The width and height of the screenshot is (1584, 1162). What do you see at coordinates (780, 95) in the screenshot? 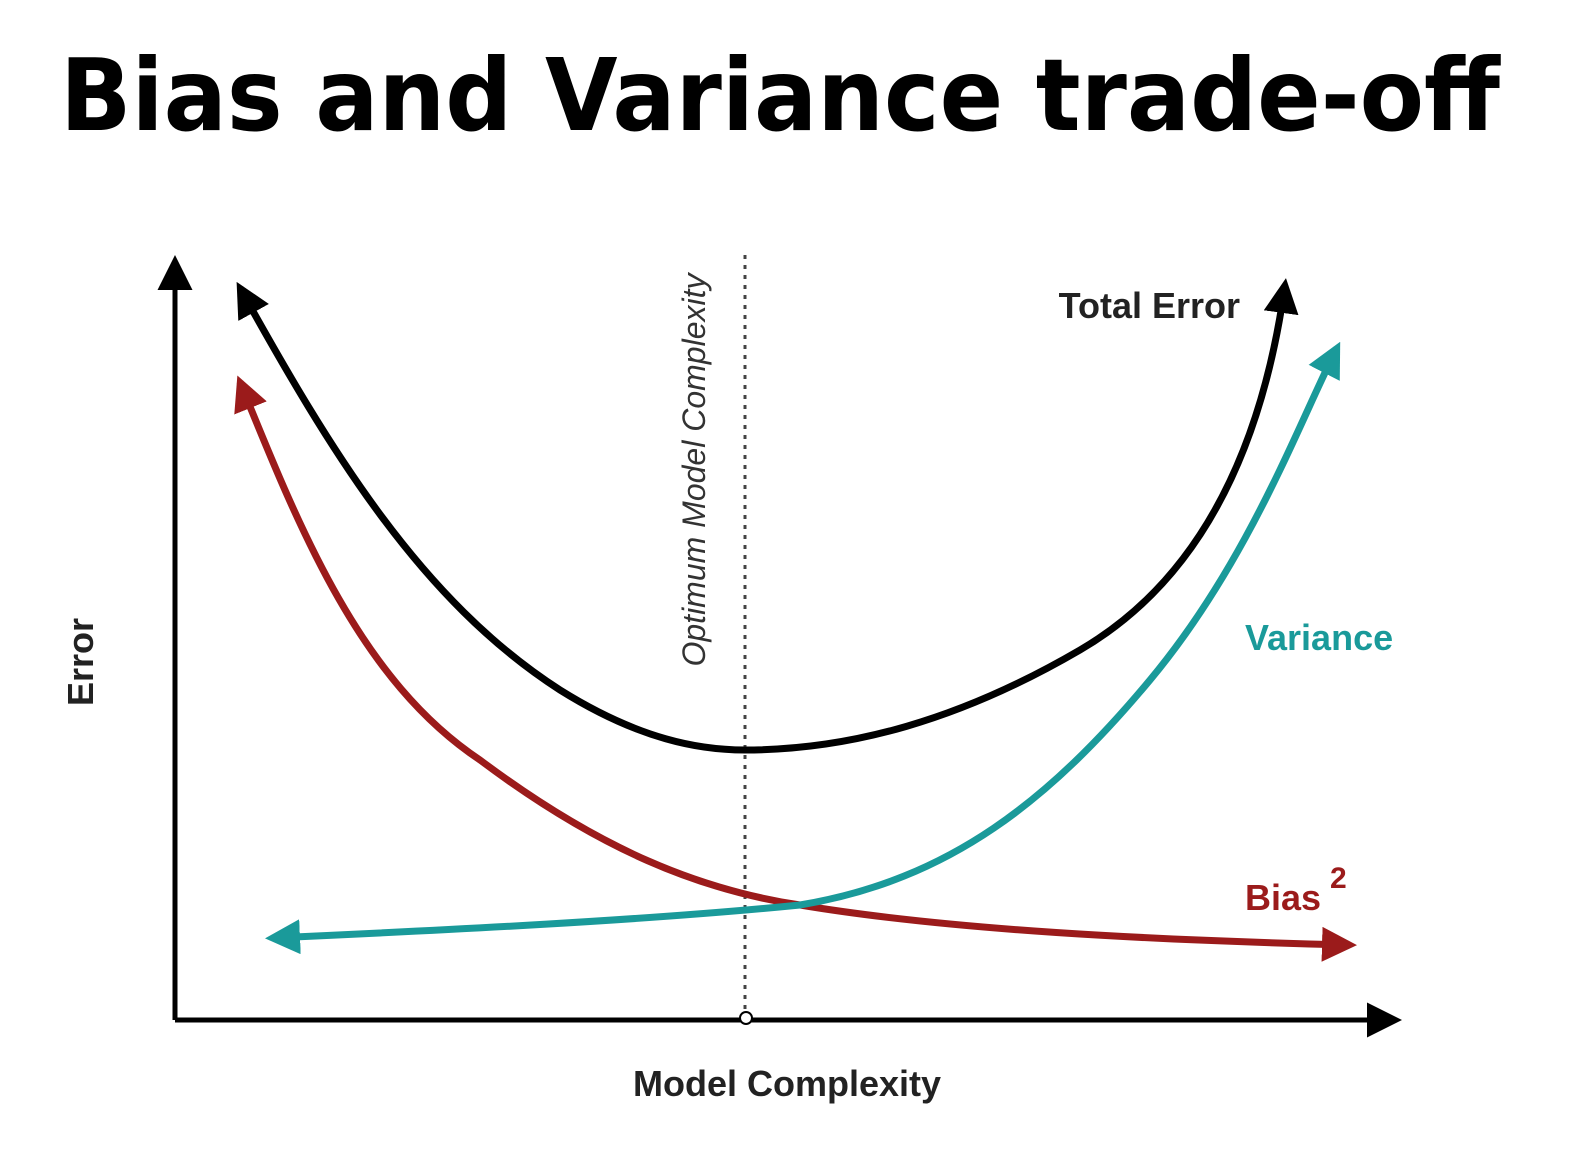
I see `title: Bias and Variance trade-off` at bounding box center [780, 95].